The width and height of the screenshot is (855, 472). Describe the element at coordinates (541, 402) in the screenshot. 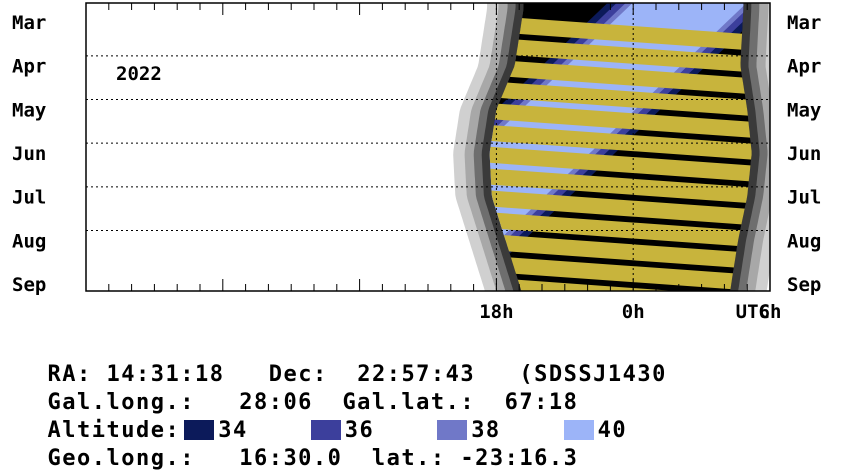

I see `gal-lat-value: 67:18` at that location.